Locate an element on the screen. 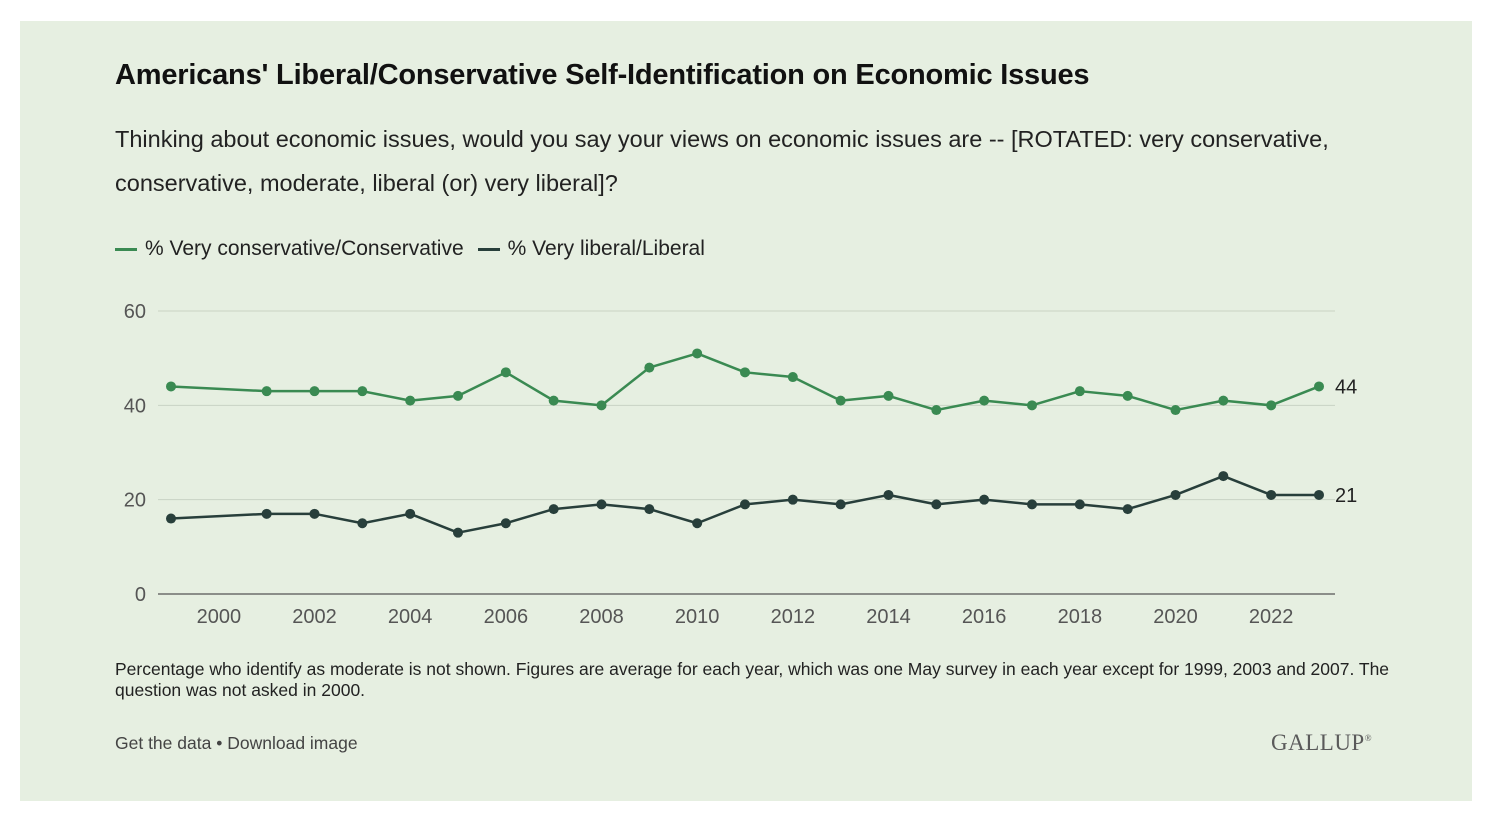  x-tick-label: 2010 is located at coordinates (697, 617).